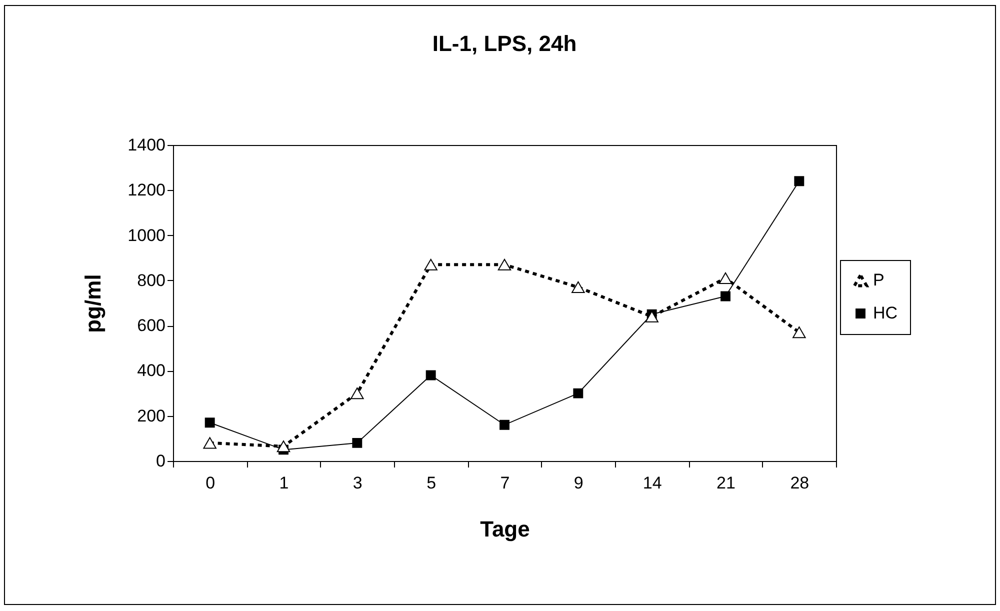  Describe the element at coordinates (147, 145) in the screenshot. I see `y-tick-label: 1400` at that location.